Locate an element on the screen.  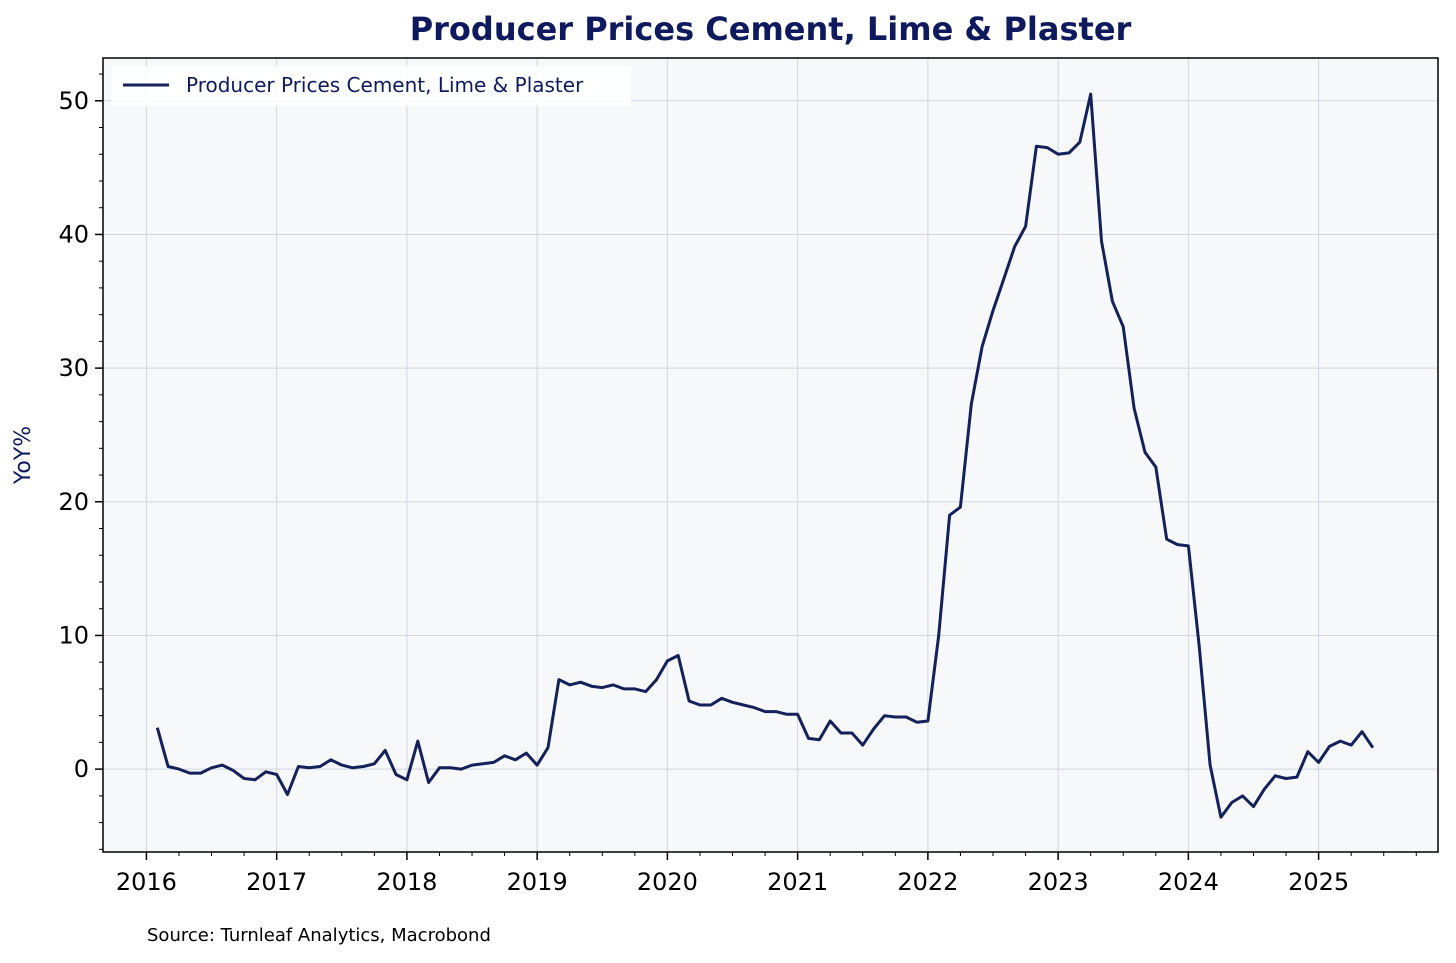
y-tick-label: 20 is located at coordinates (73, 502).